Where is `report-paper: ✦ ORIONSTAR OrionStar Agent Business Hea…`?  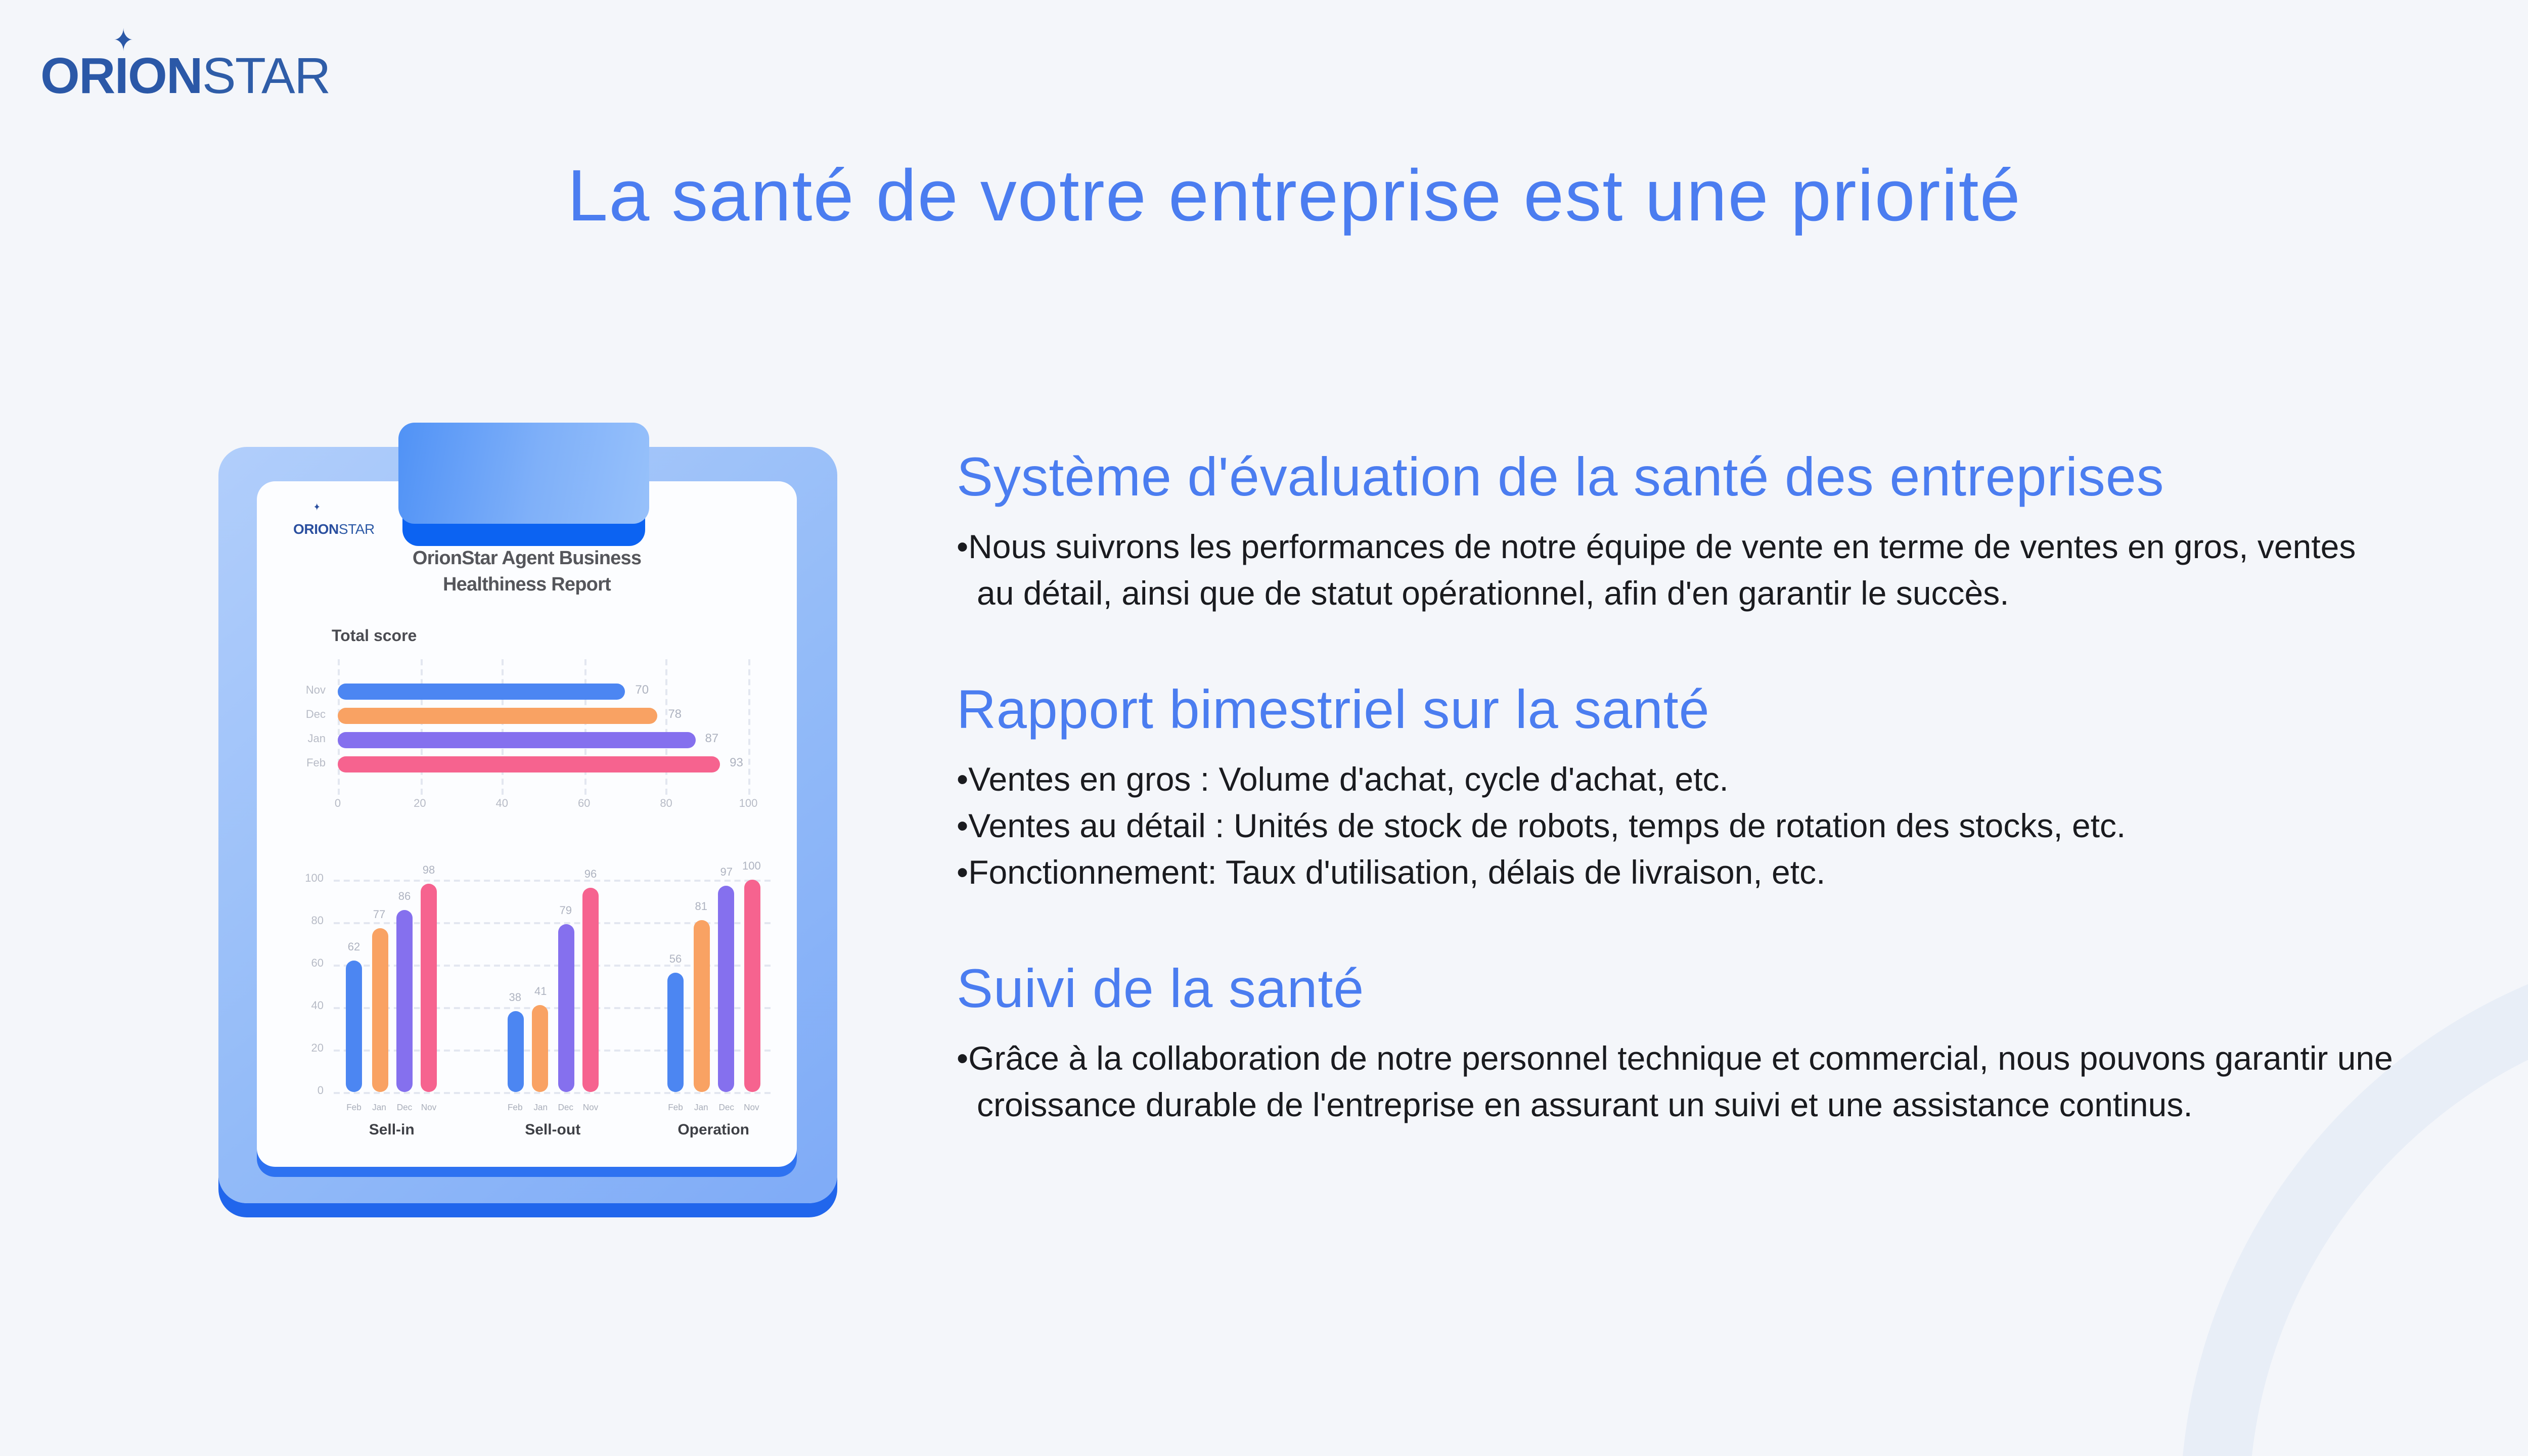
report-paper: ✦ ORIONSTAR OrionStar Agent Business Hea… is located at coordinates (527, 824).